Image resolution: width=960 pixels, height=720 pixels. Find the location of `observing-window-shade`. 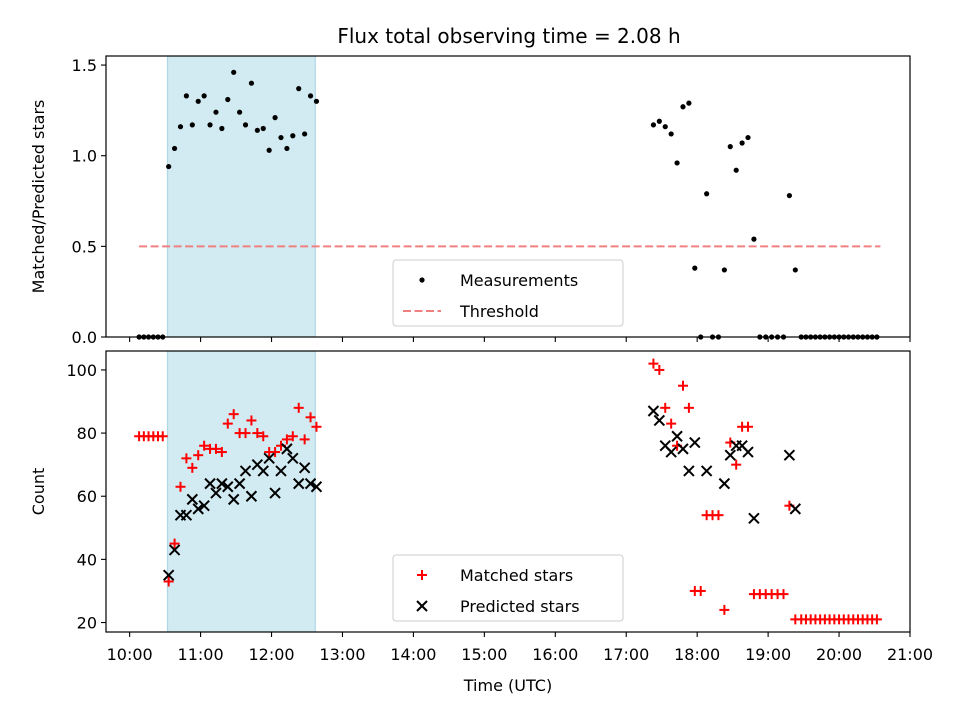

observing-window-shade is located at coordinates (241, 196).